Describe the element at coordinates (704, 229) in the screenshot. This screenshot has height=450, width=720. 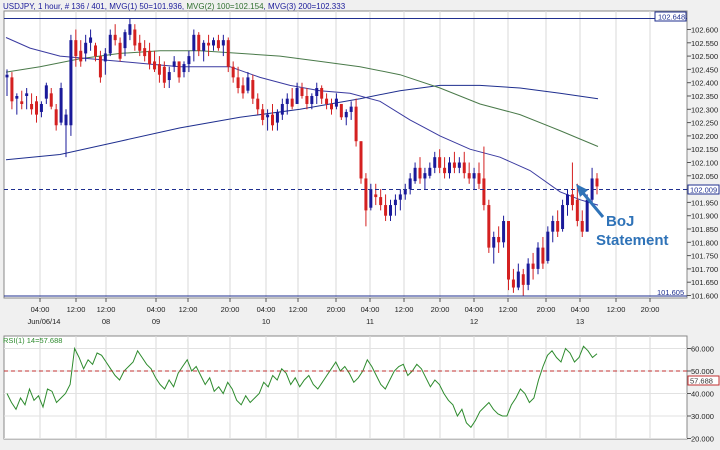
I see `price-tick-label: 101.850` at that location.